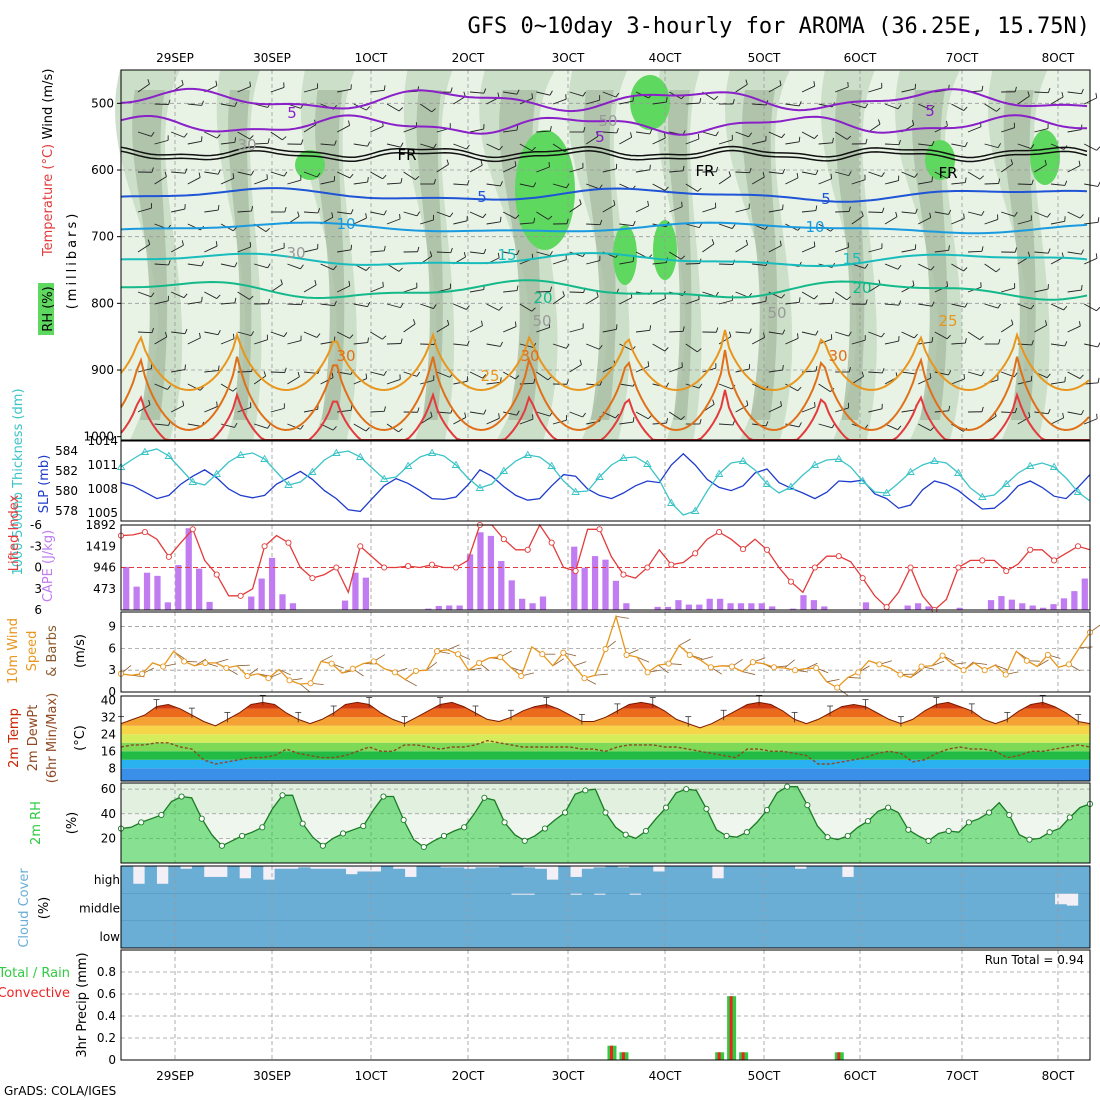  I want to click on slp-tick-label: 1008, so click(102, 489).